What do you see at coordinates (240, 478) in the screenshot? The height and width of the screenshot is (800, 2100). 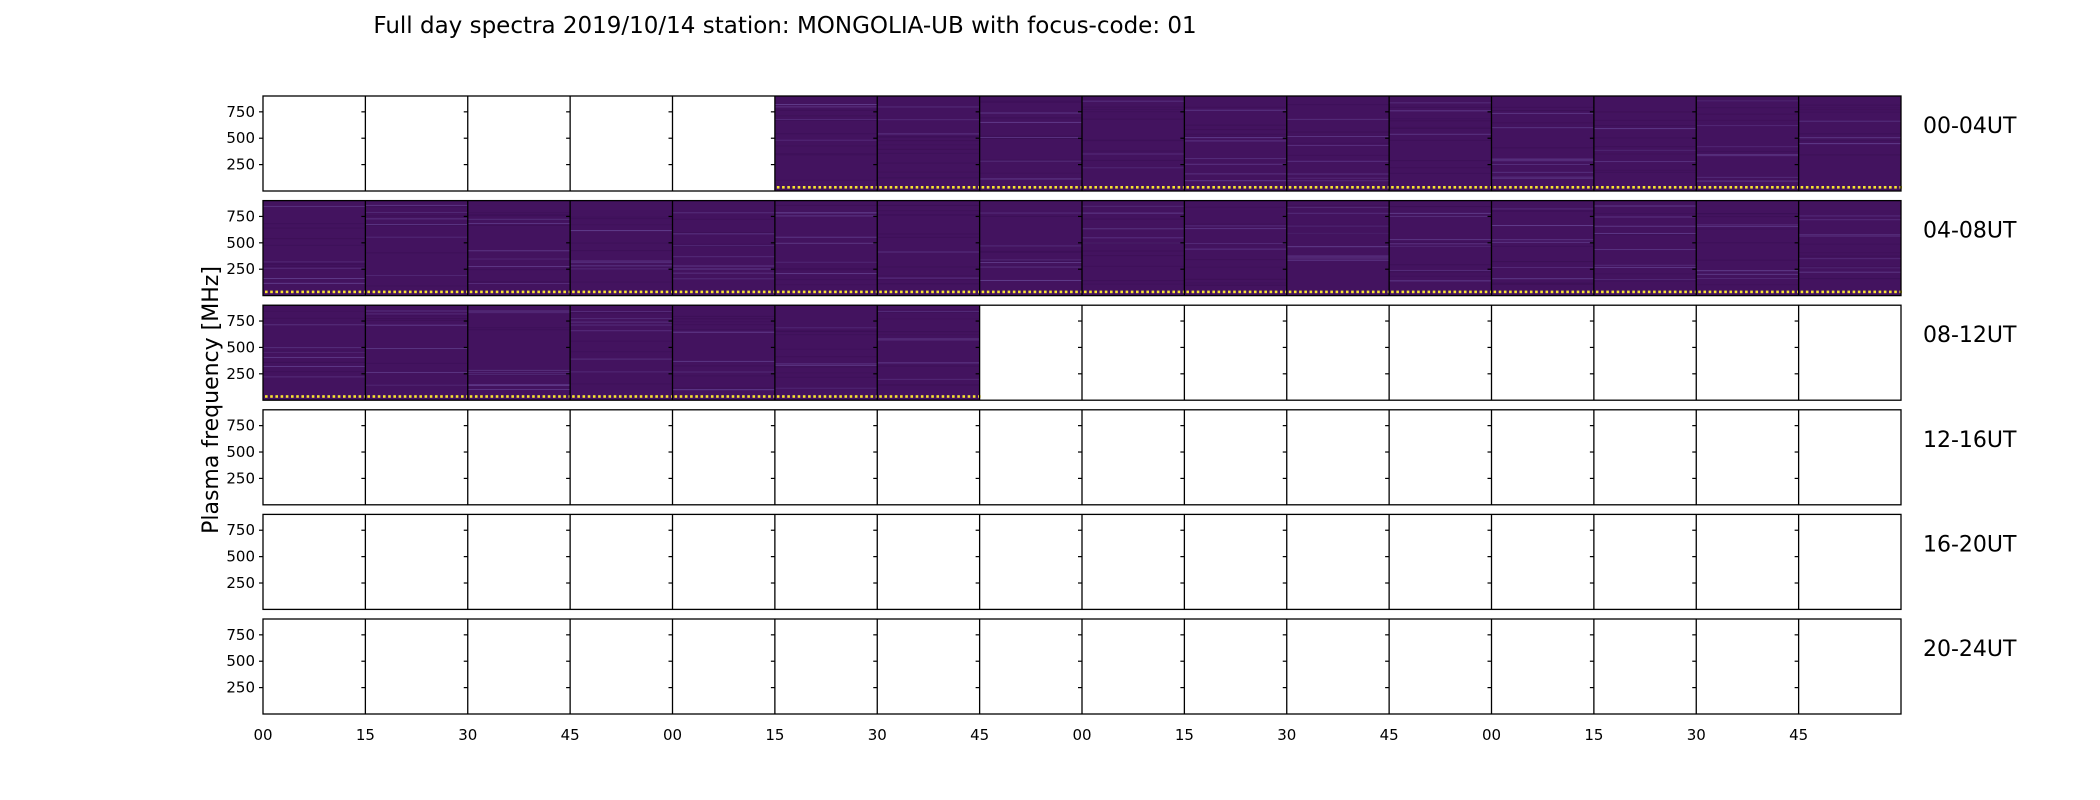 I see `y-tick-label: 250` at bounding box center [240, 478].